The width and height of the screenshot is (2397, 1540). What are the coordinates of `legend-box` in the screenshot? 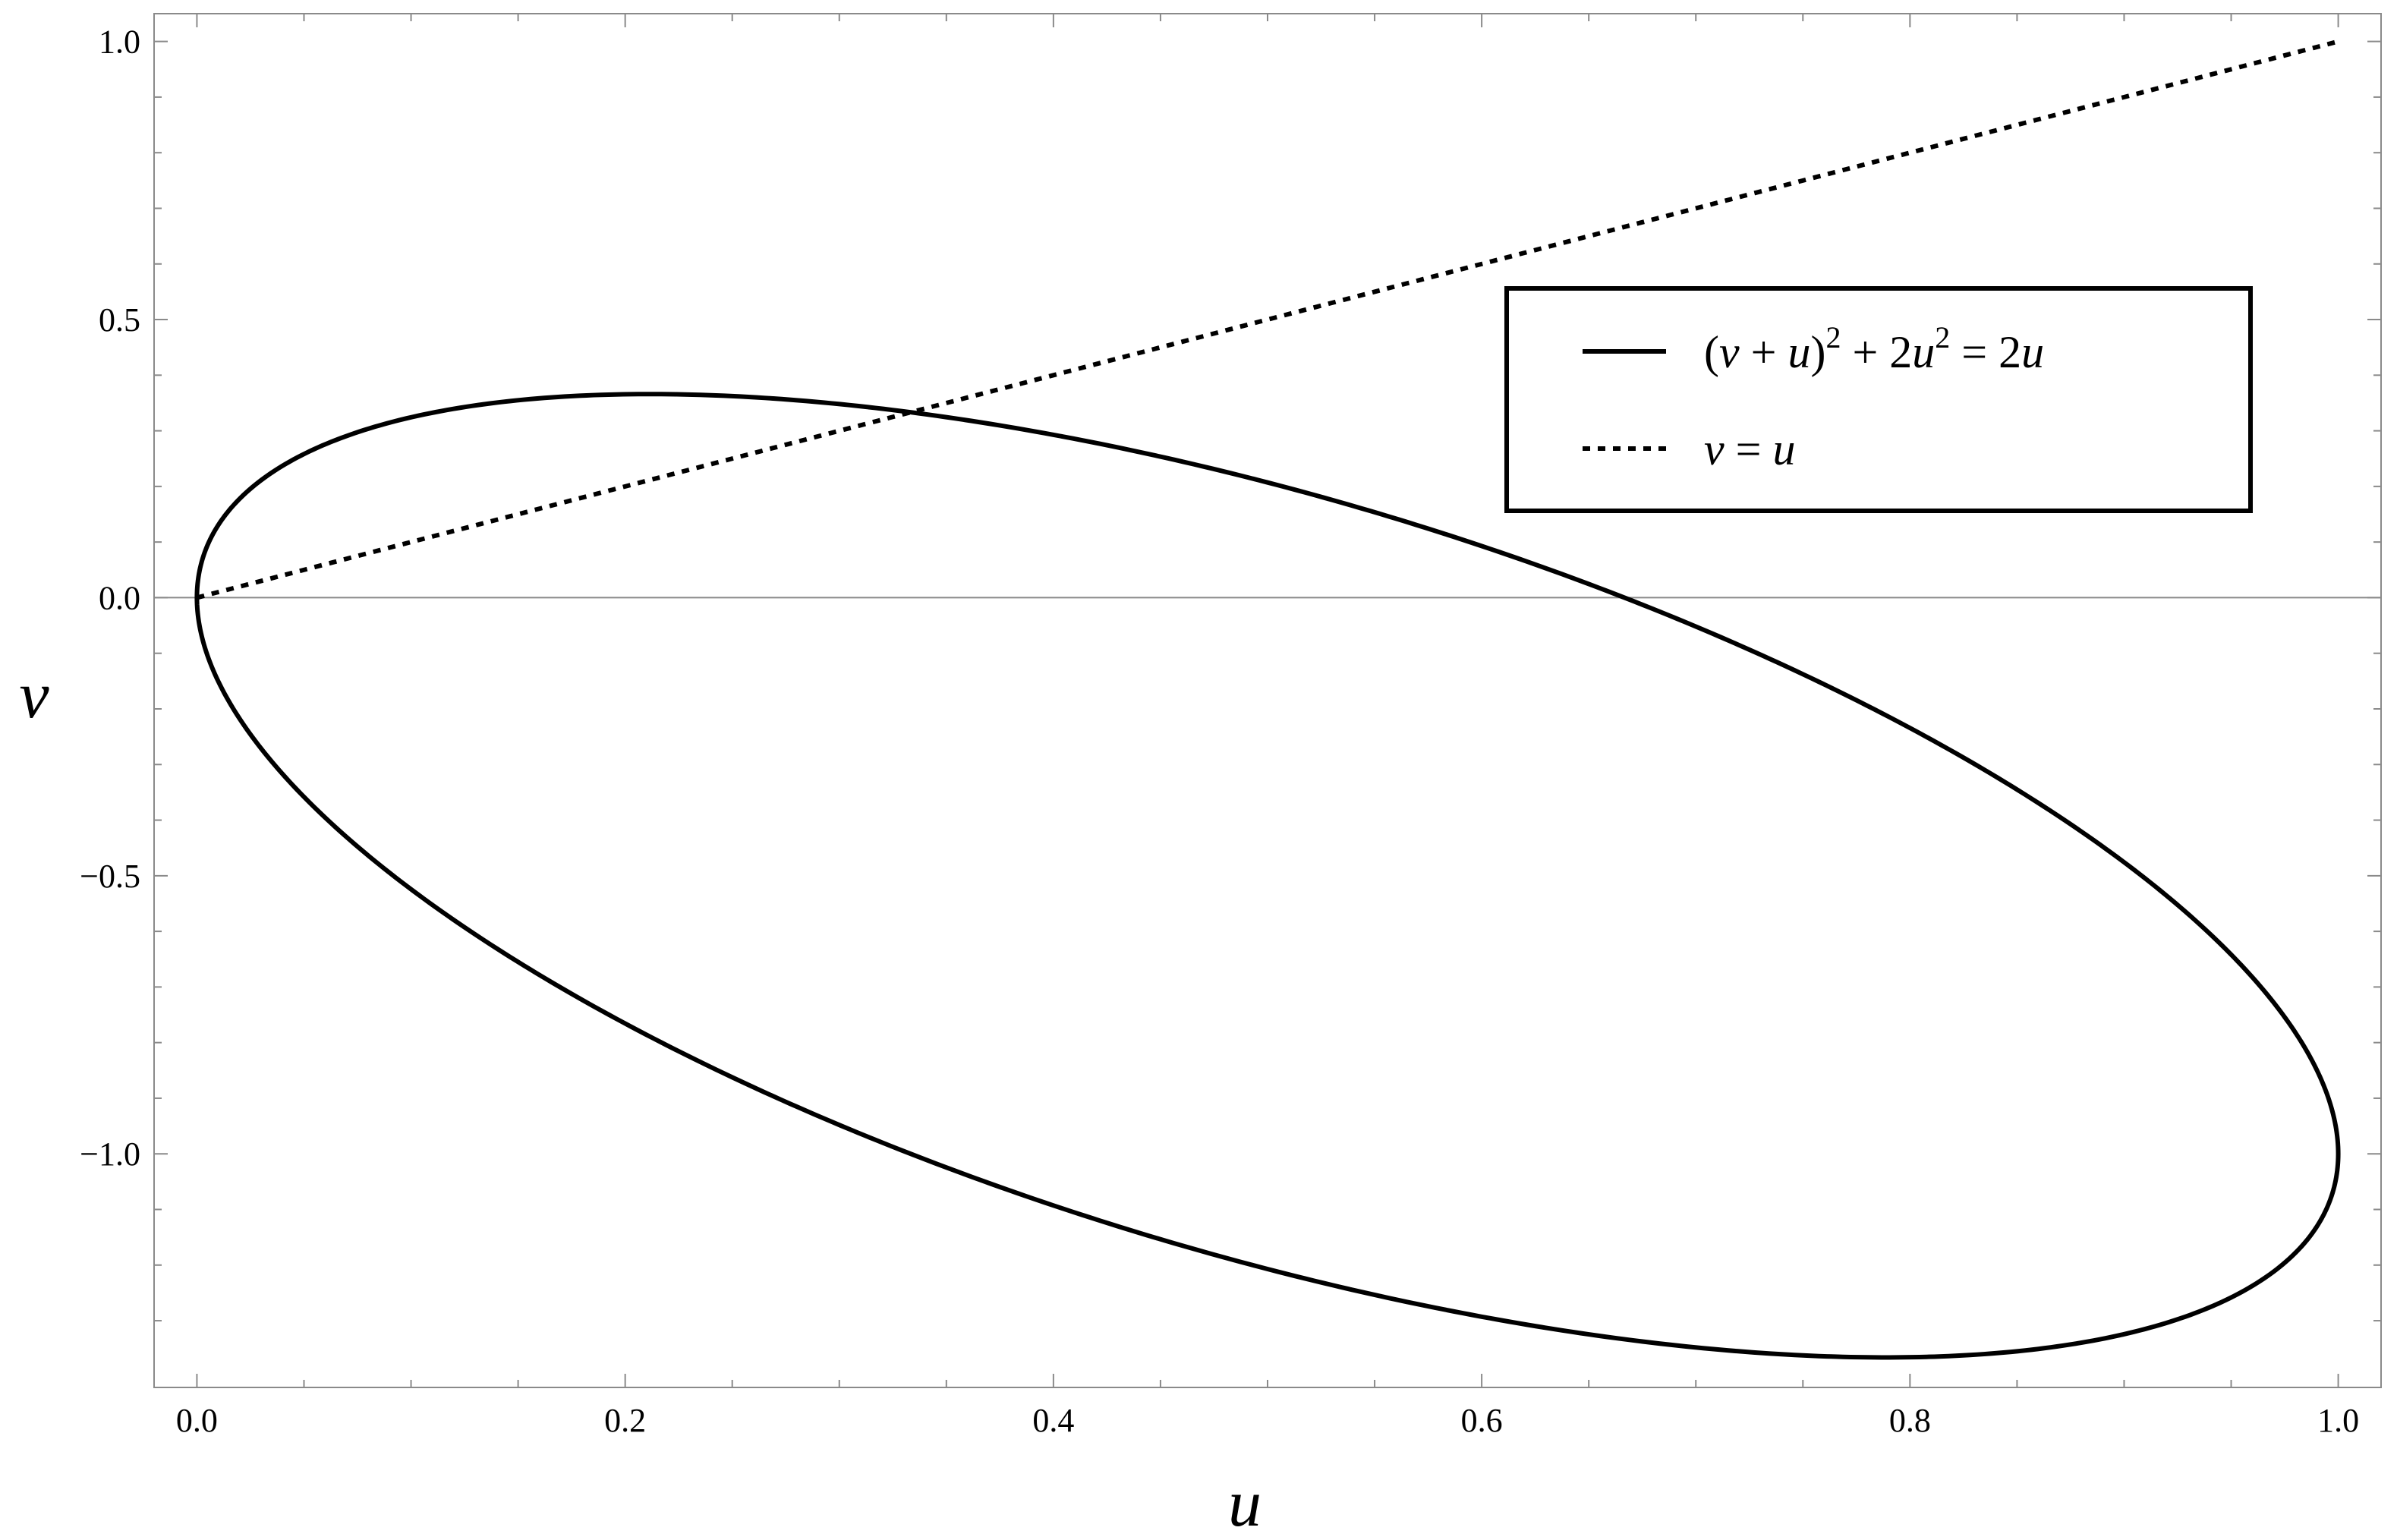 It's located at (1878, 399).